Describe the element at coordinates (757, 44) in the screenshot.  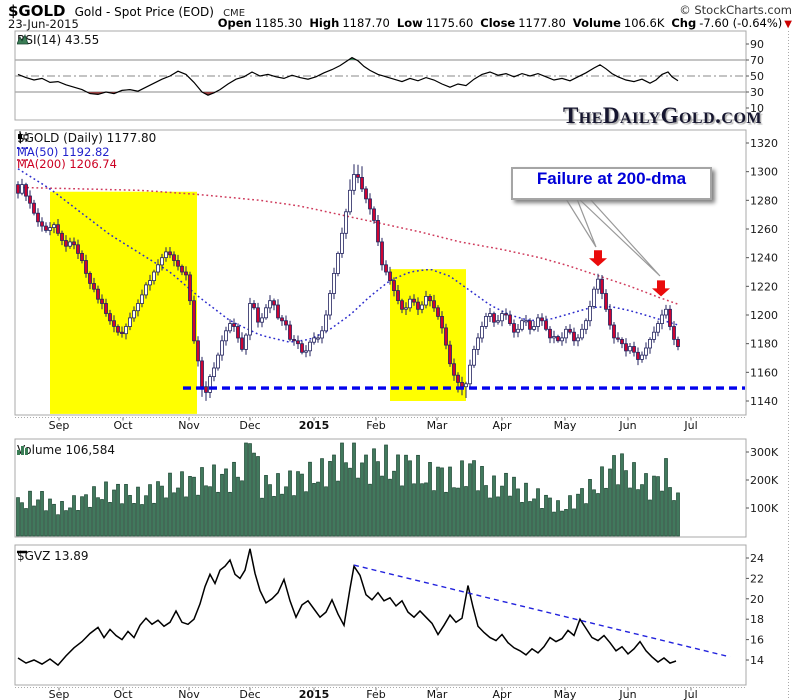
I see `y-tick-label: 90` at that location.